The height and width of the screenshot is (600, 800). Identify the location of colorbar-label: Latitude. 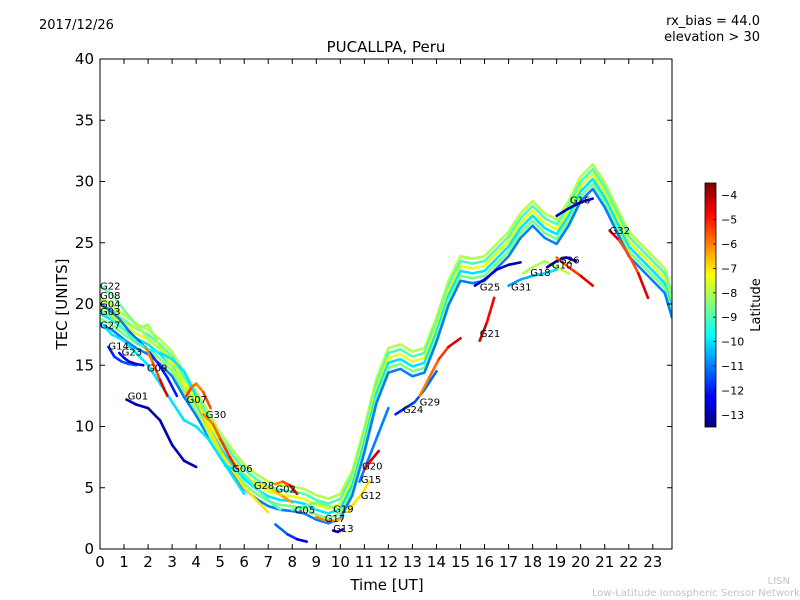
(756, 305).